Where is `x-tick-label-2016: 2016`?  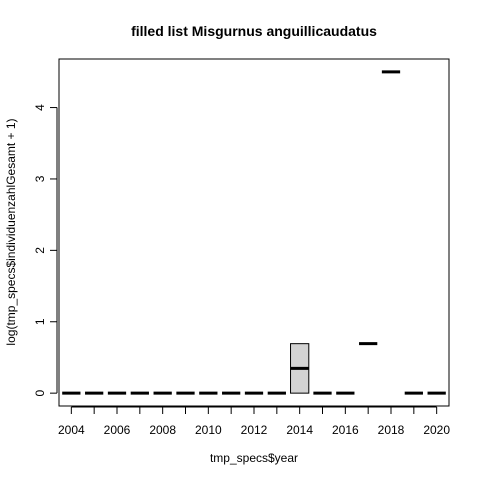 x-tick-label-2016: 2016 is located at coordinates (345, 430).